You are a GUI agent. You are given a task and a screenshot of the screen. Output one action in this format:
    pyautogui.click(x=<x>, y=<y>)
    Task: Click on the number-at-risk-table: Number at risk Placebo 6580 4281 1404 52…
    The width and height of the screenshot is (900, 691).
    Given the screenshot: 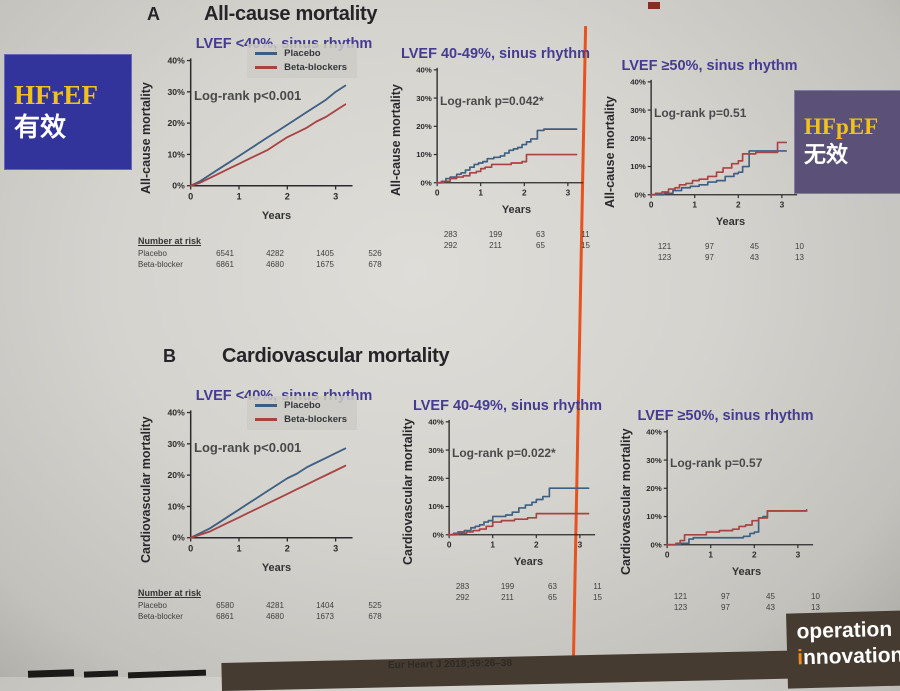 What is the action you would take?
    pyautogui.click(x=269, y=604)
    